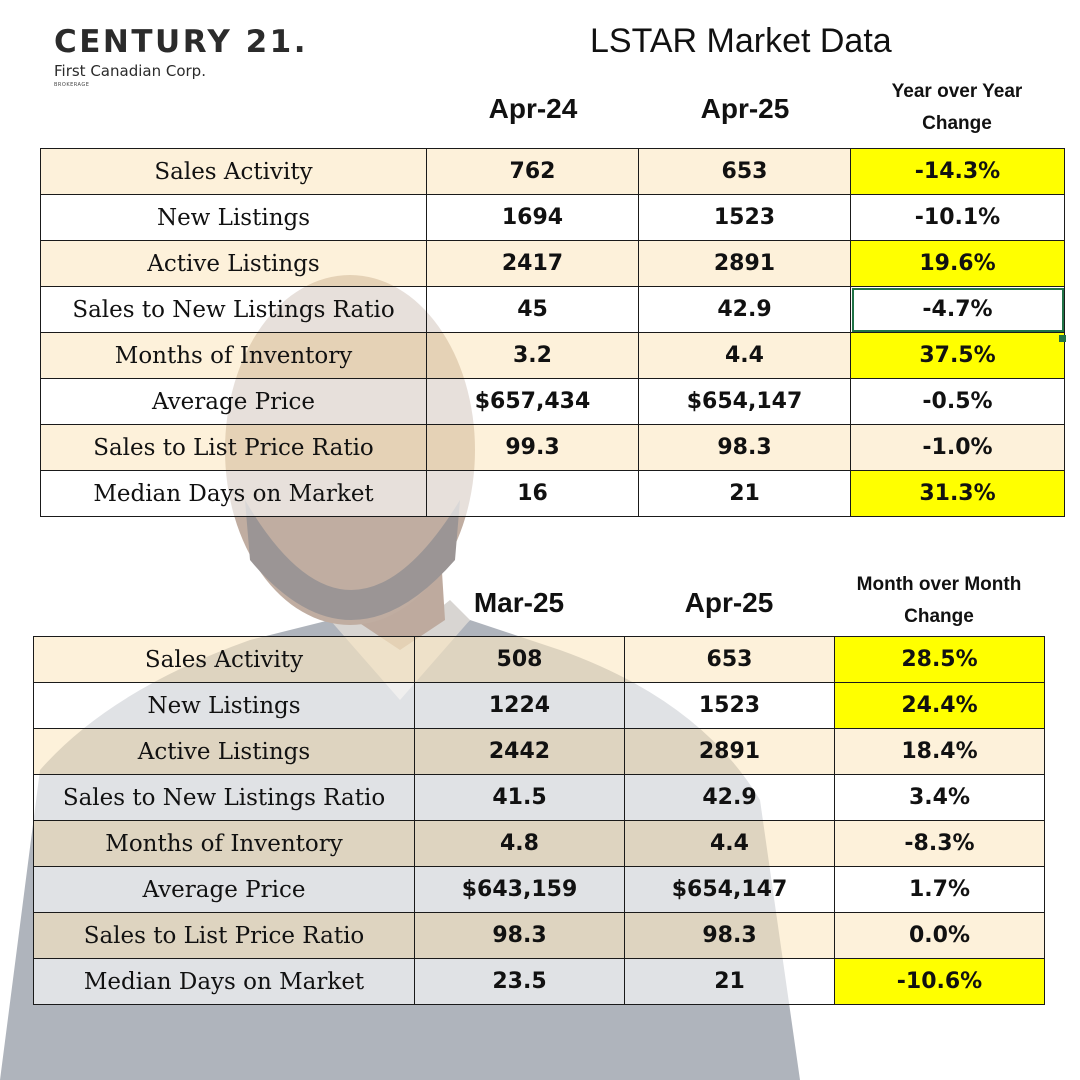  What do you see at coordinates (532, 401) in the screenshot?
I see `yoy-value-col1: $657,434` at bounding box center [532, 401].